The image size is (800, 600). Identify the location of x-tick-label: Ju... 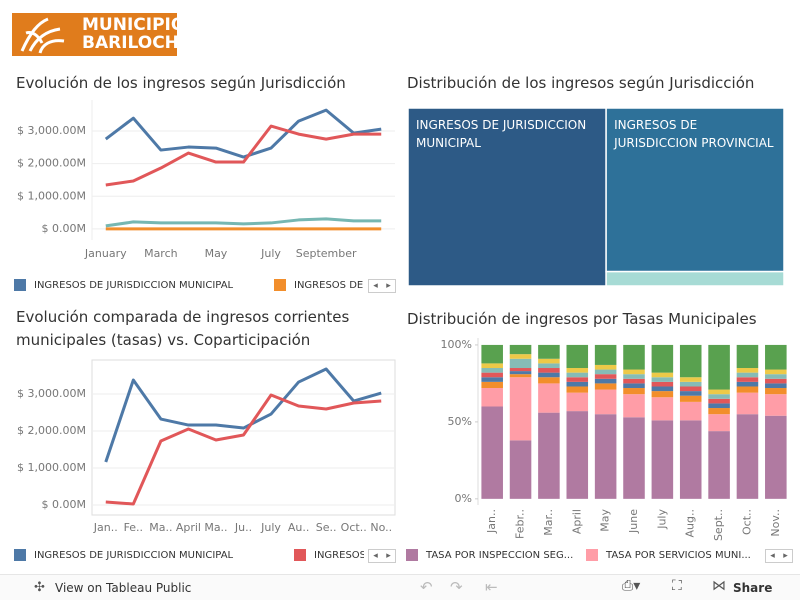
(243, 527).